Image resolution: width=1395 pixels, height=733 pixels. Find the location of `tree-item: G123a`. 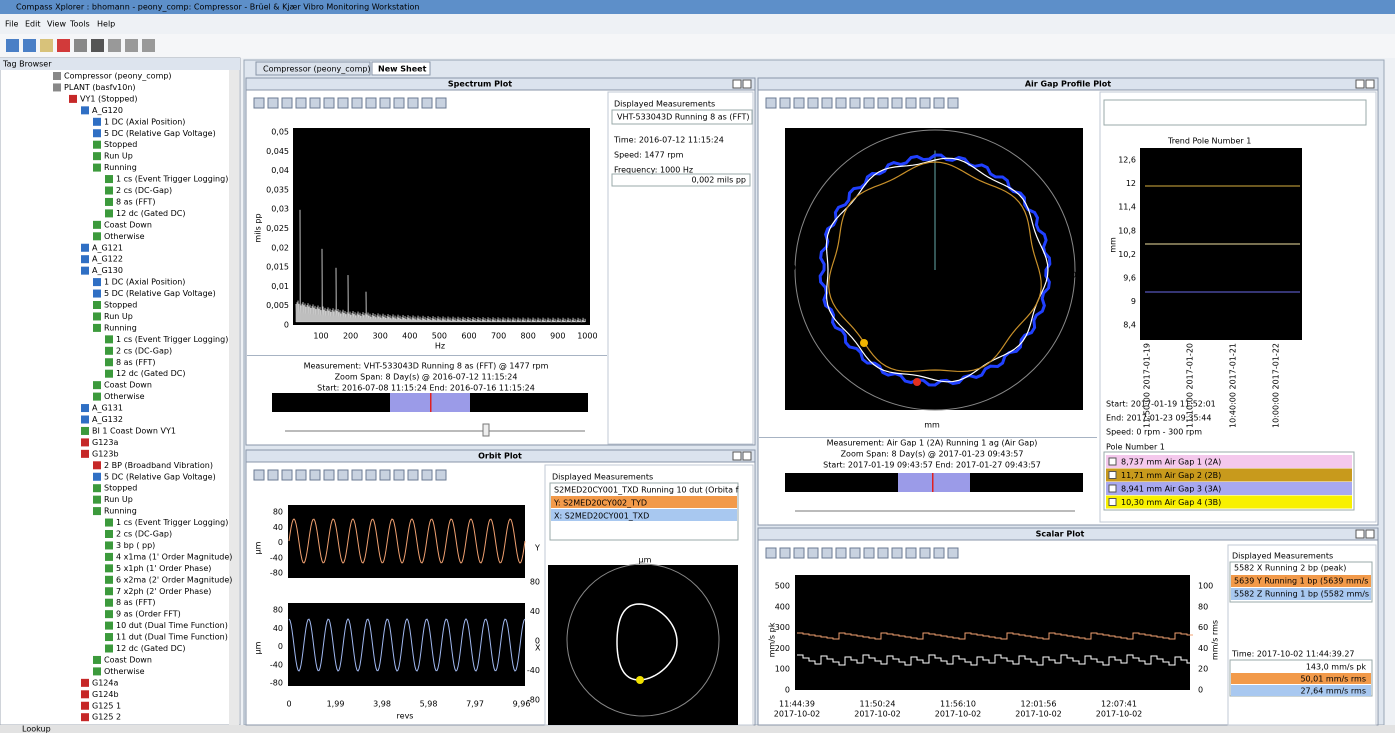

tree-item: G123a is located at coordinates (105, 442).